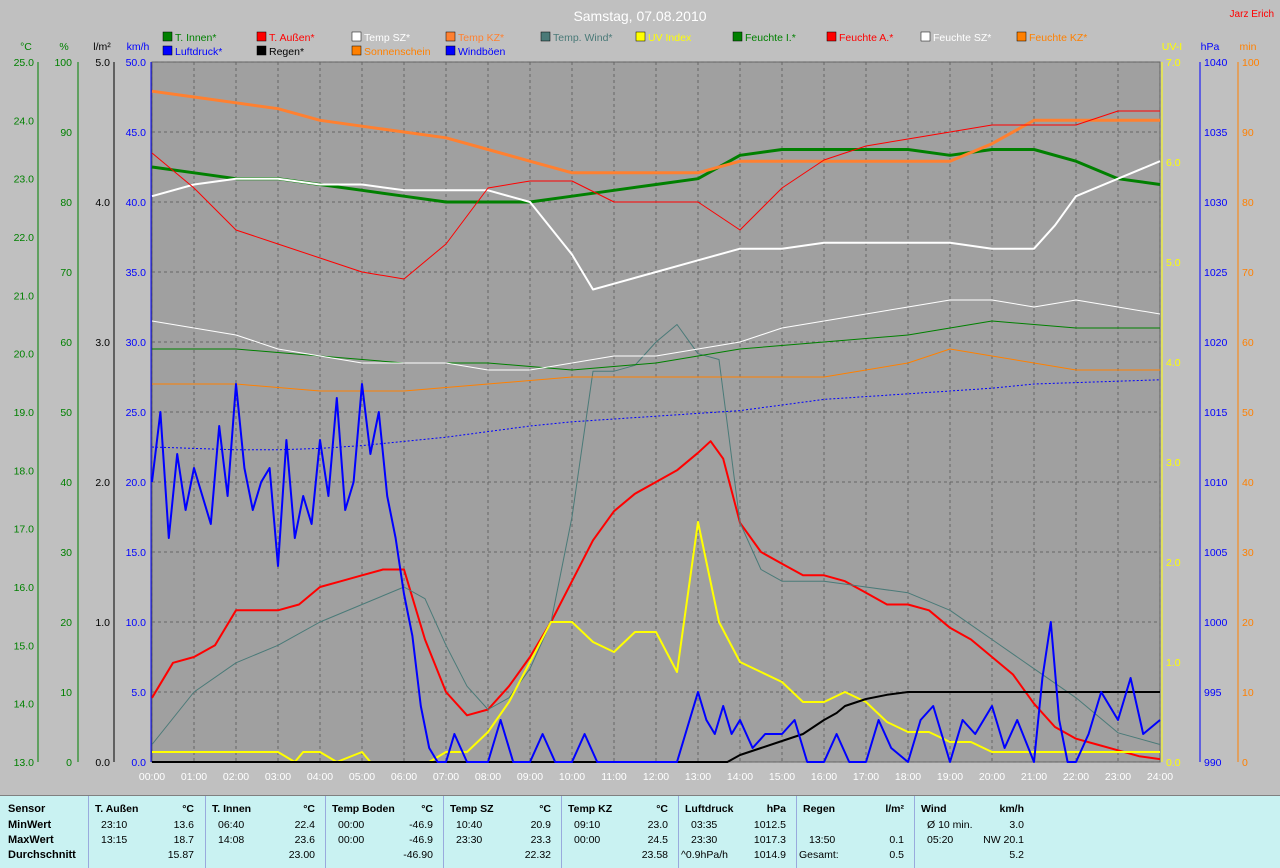 Image resolution: width=1280 pixels, height=868 pixels. I want to click on stat-min-value: 22.4, so click(304, 825).